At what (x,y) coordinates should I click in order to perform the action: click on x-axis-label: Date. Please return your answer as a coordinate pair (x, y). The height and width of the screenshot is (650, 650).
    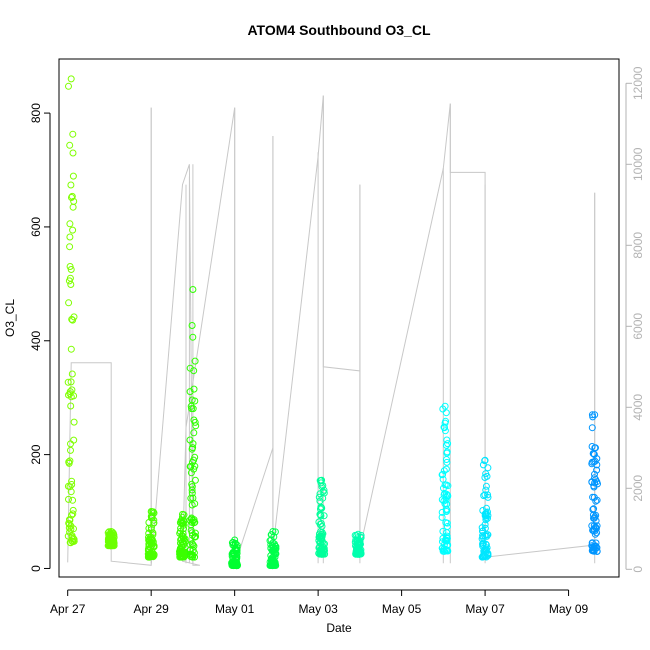
    Looking at the image, I should click on (339, 628).